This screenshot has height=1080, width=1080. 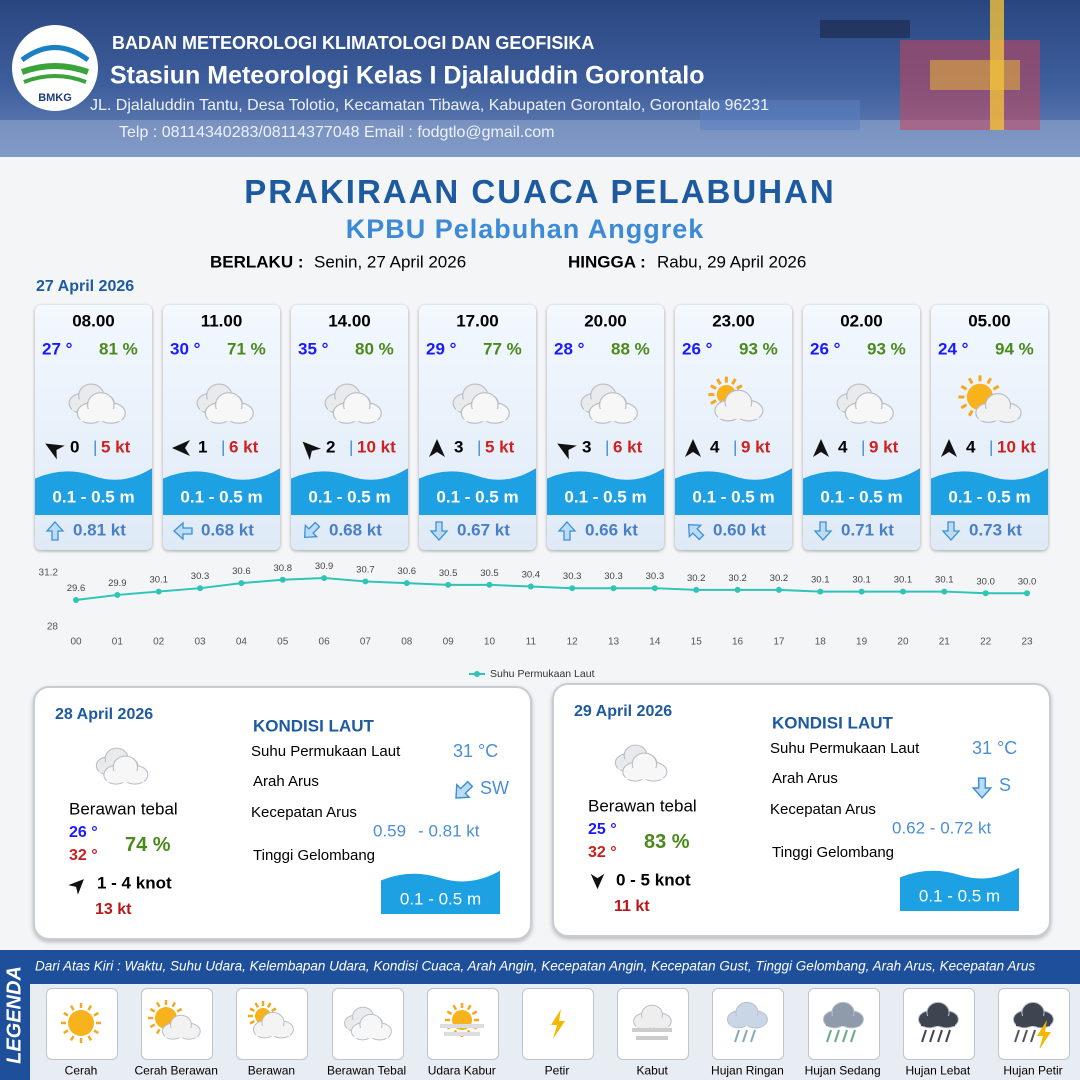 What do you see at coordinates (779, 642) in the screenshot?
I see `x-tick-label: 17` at bounding box center [779, 642].